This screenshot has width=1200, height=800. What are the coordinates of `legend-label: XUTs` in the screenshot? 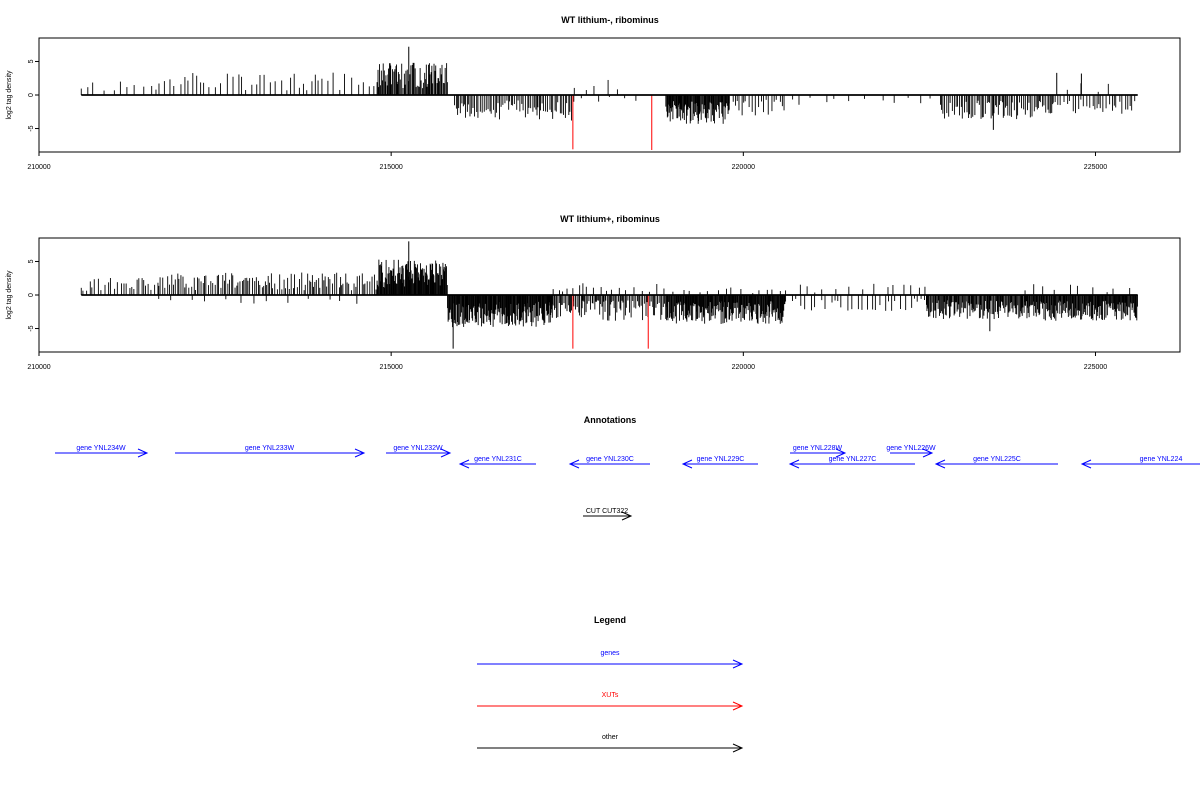 It's located at (610, 695).